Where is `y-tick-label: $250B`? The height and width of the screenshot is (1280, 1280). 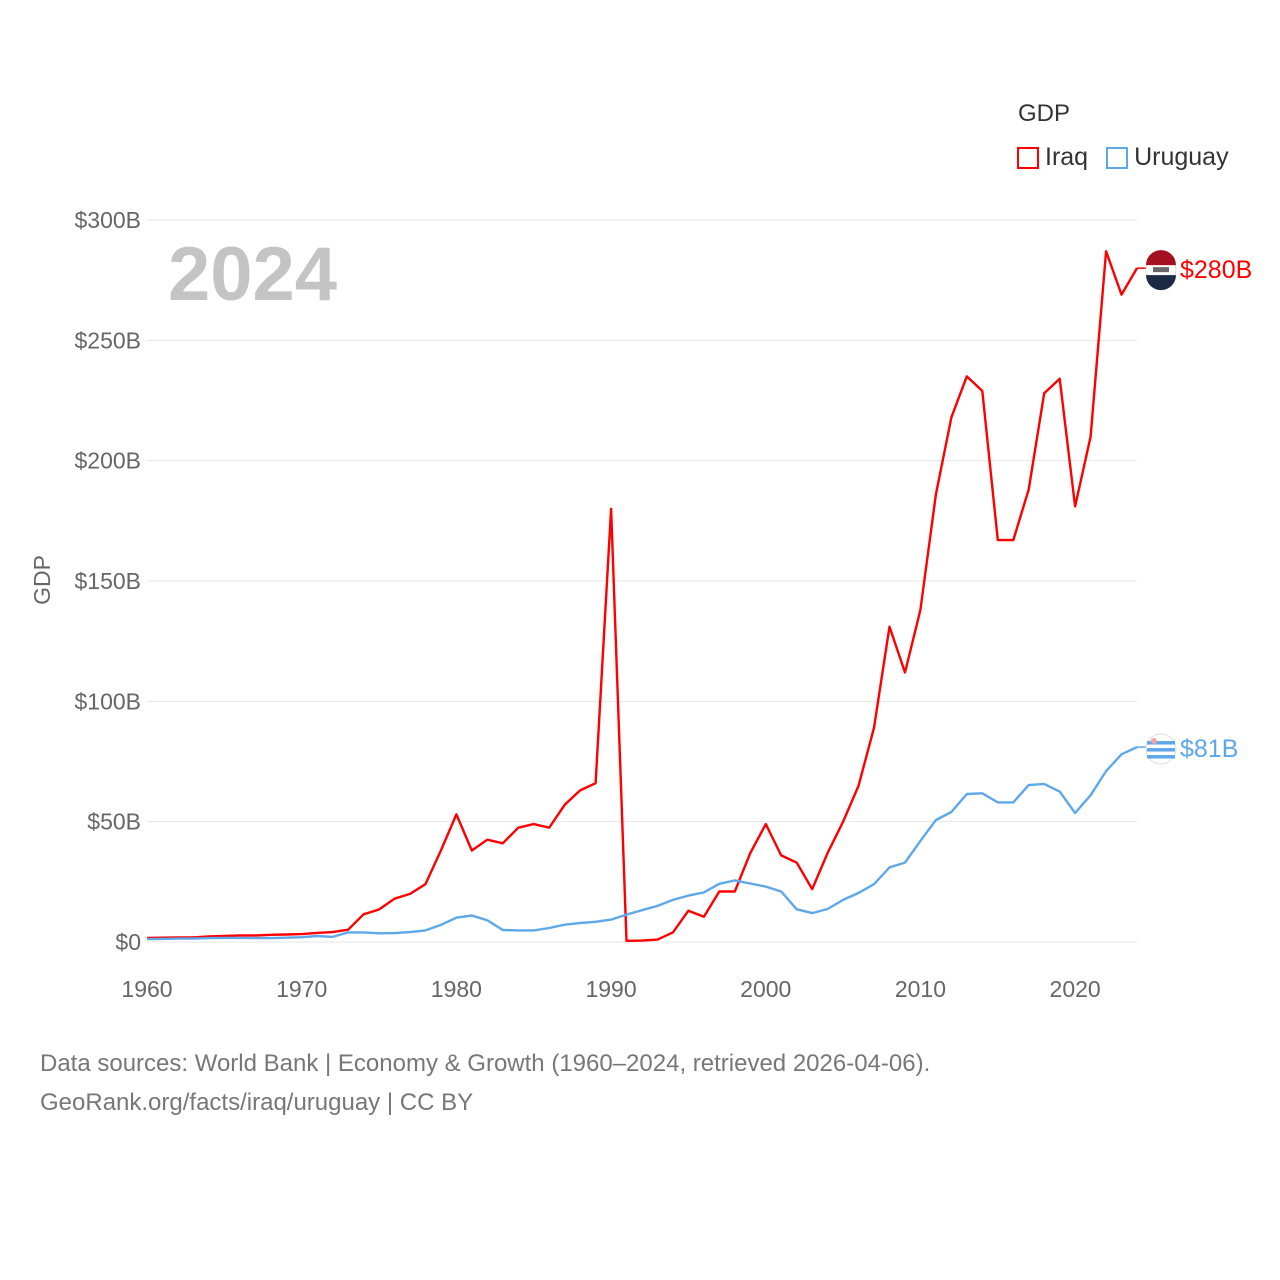 y-tick-label: $250B is located at coordinates (107, 340).